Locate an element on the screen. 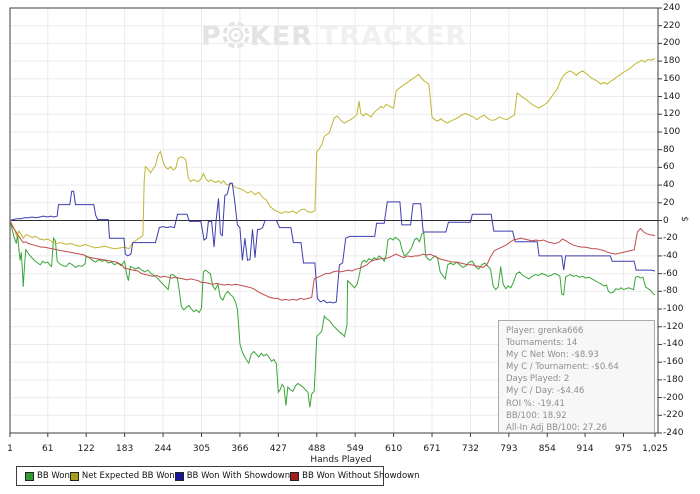  stat-line: Tournaments: 14 is located at coordinates (542, 343).